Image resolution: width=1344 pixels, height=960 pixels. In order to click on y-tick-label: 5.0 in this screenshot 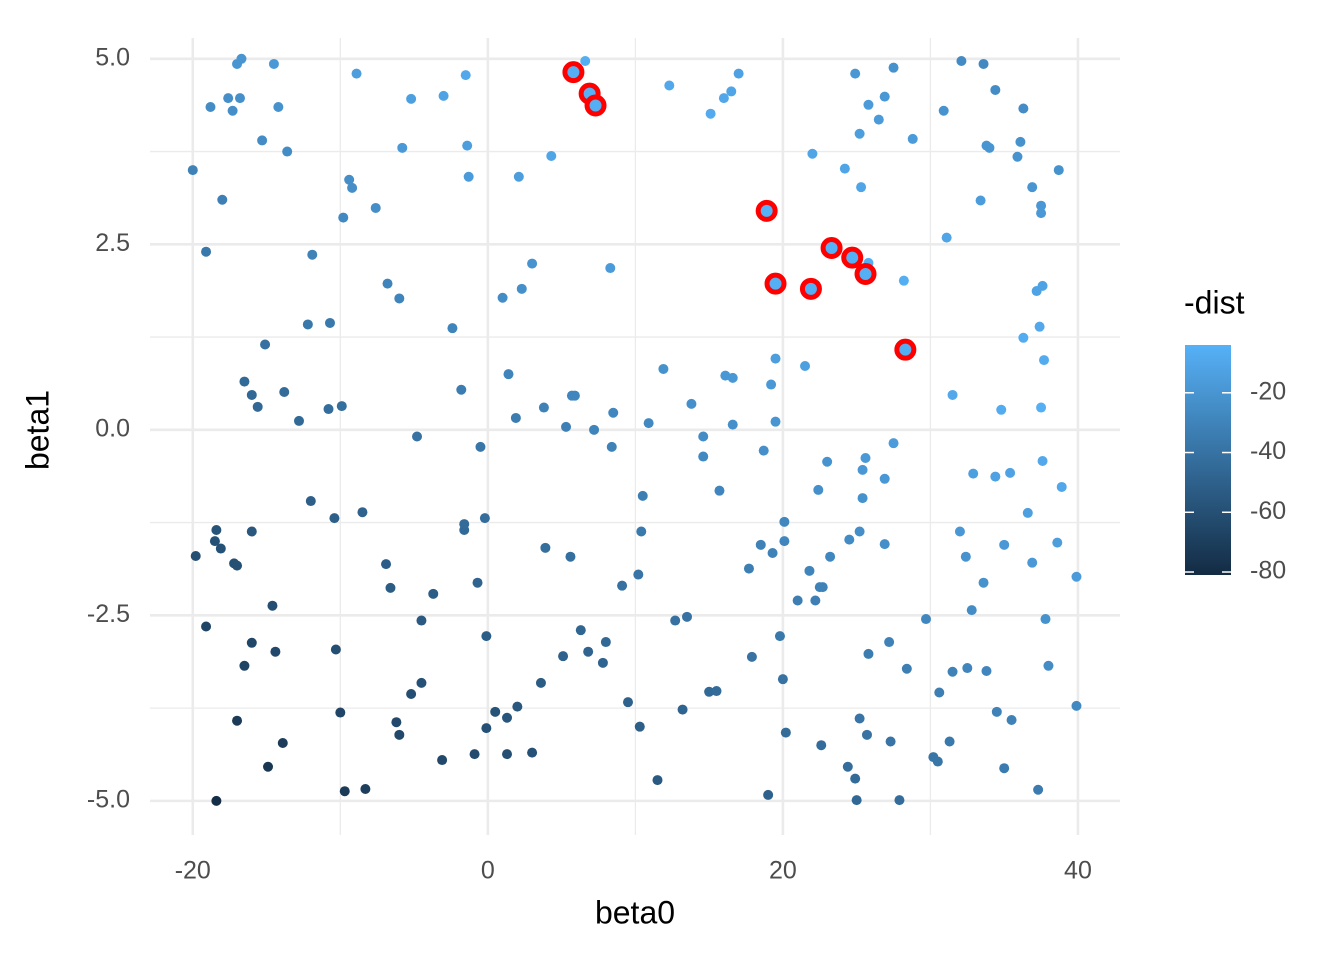, I will do `click(112, 57)`.